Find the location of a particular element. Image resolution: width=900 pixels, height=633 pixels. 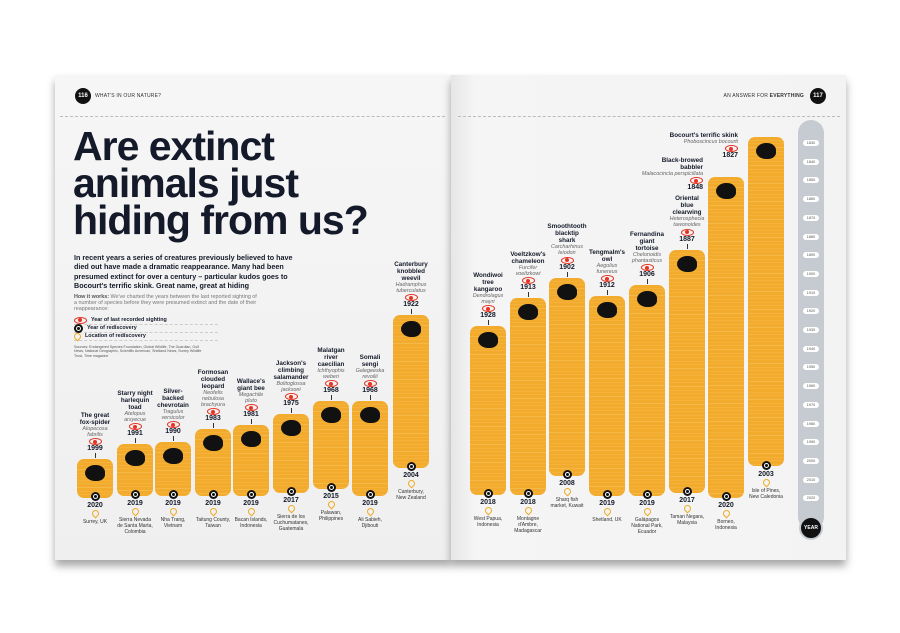

species-name: Jackson's climbing salamander is located at coordinates (291, 370).